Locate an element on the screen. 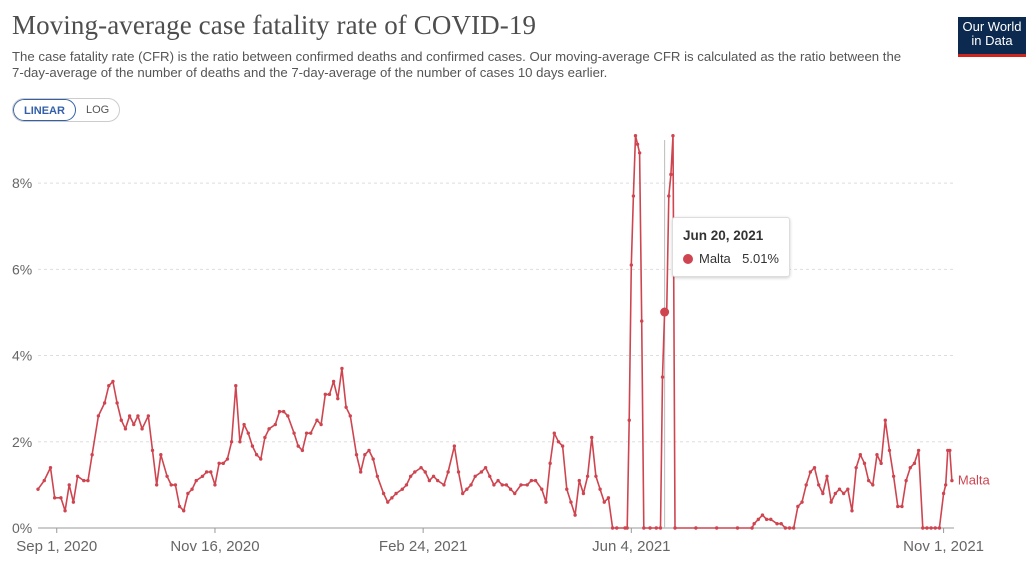 Image resolution: width=1036 pixels, height=570 pixels. hover-tooltip: Jun 20, 2021 Malta 5.01% is located at coordinates (731, 247).